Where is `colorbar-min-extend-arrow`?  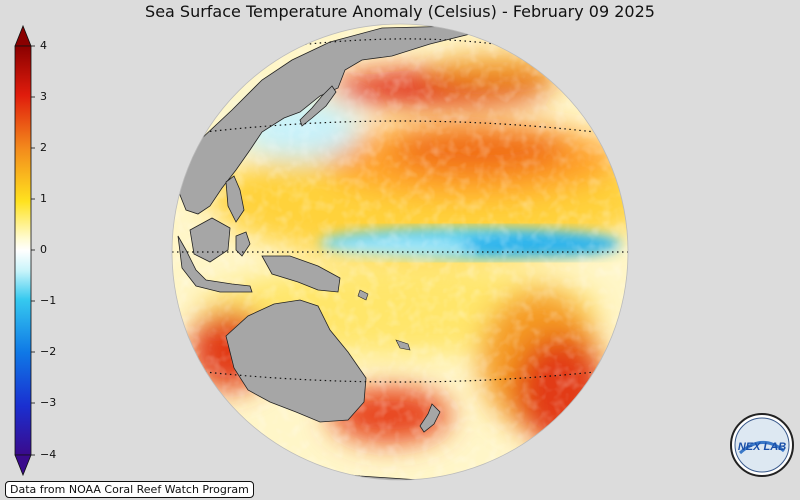 colorbar-min-extend-arrow is located at coordinates (23, 465).